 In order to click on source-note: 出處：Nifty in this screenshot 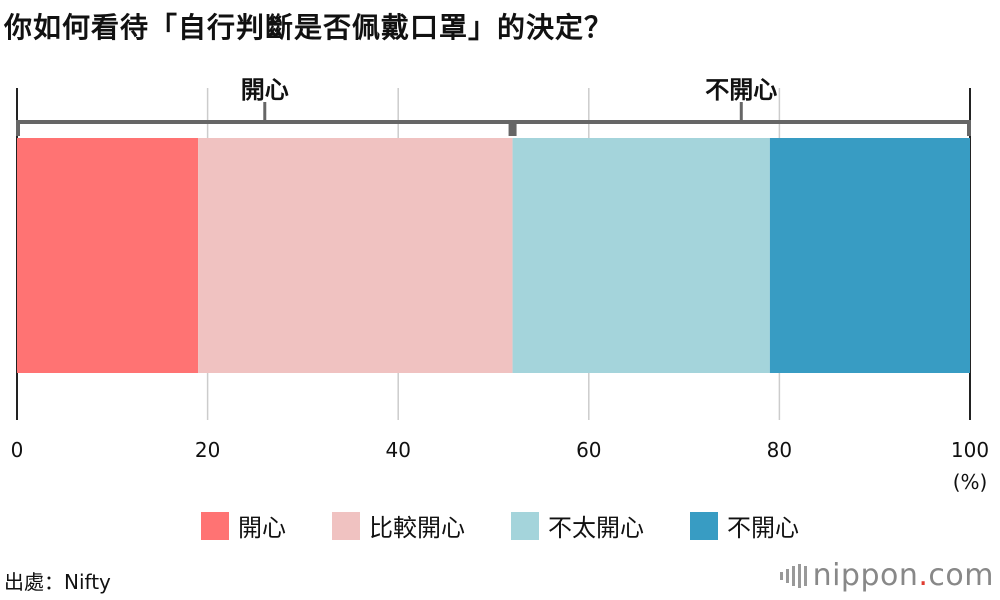, I will do `click(57, 582)`.